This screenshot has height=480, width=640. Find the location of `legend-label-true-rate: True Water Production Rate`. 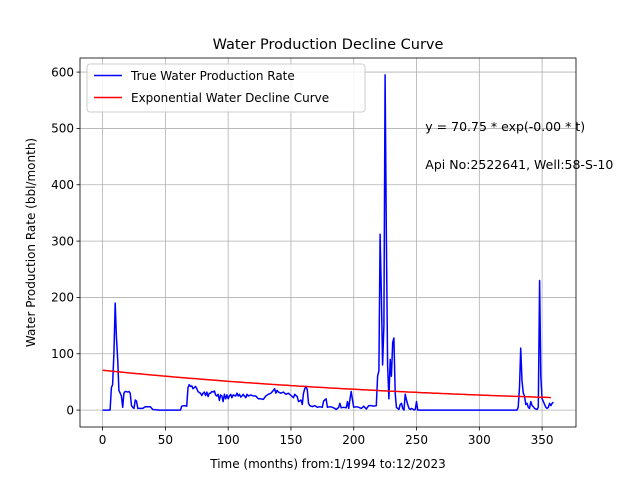

legend-label-true-rate: True Water Production Rate is located at coordinates (212, 76).